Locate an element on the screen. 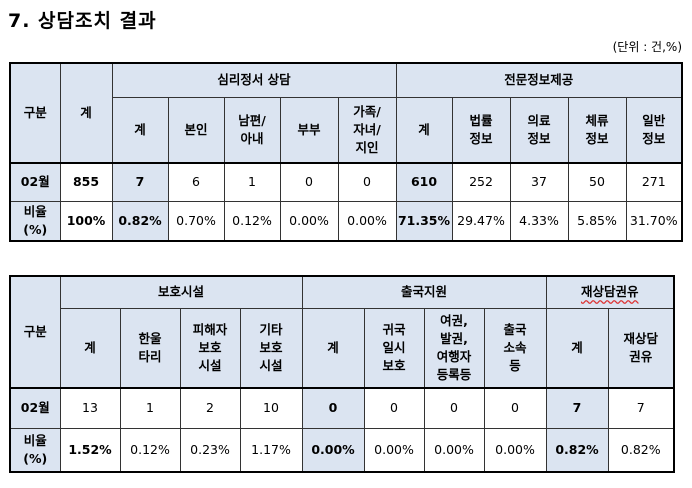 The width and height of the screenshot is (692, 488). subheader: 재상담 권유 is located at coordinates (641, 348).